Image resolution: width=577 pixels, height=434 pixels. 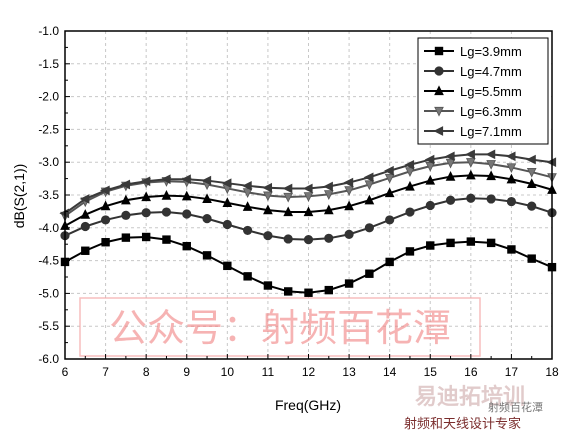 What do you see at coordinates (48, 359) in the screenshot?
I see `y-tick-label: -6.0` at bounding box center [48, 359].